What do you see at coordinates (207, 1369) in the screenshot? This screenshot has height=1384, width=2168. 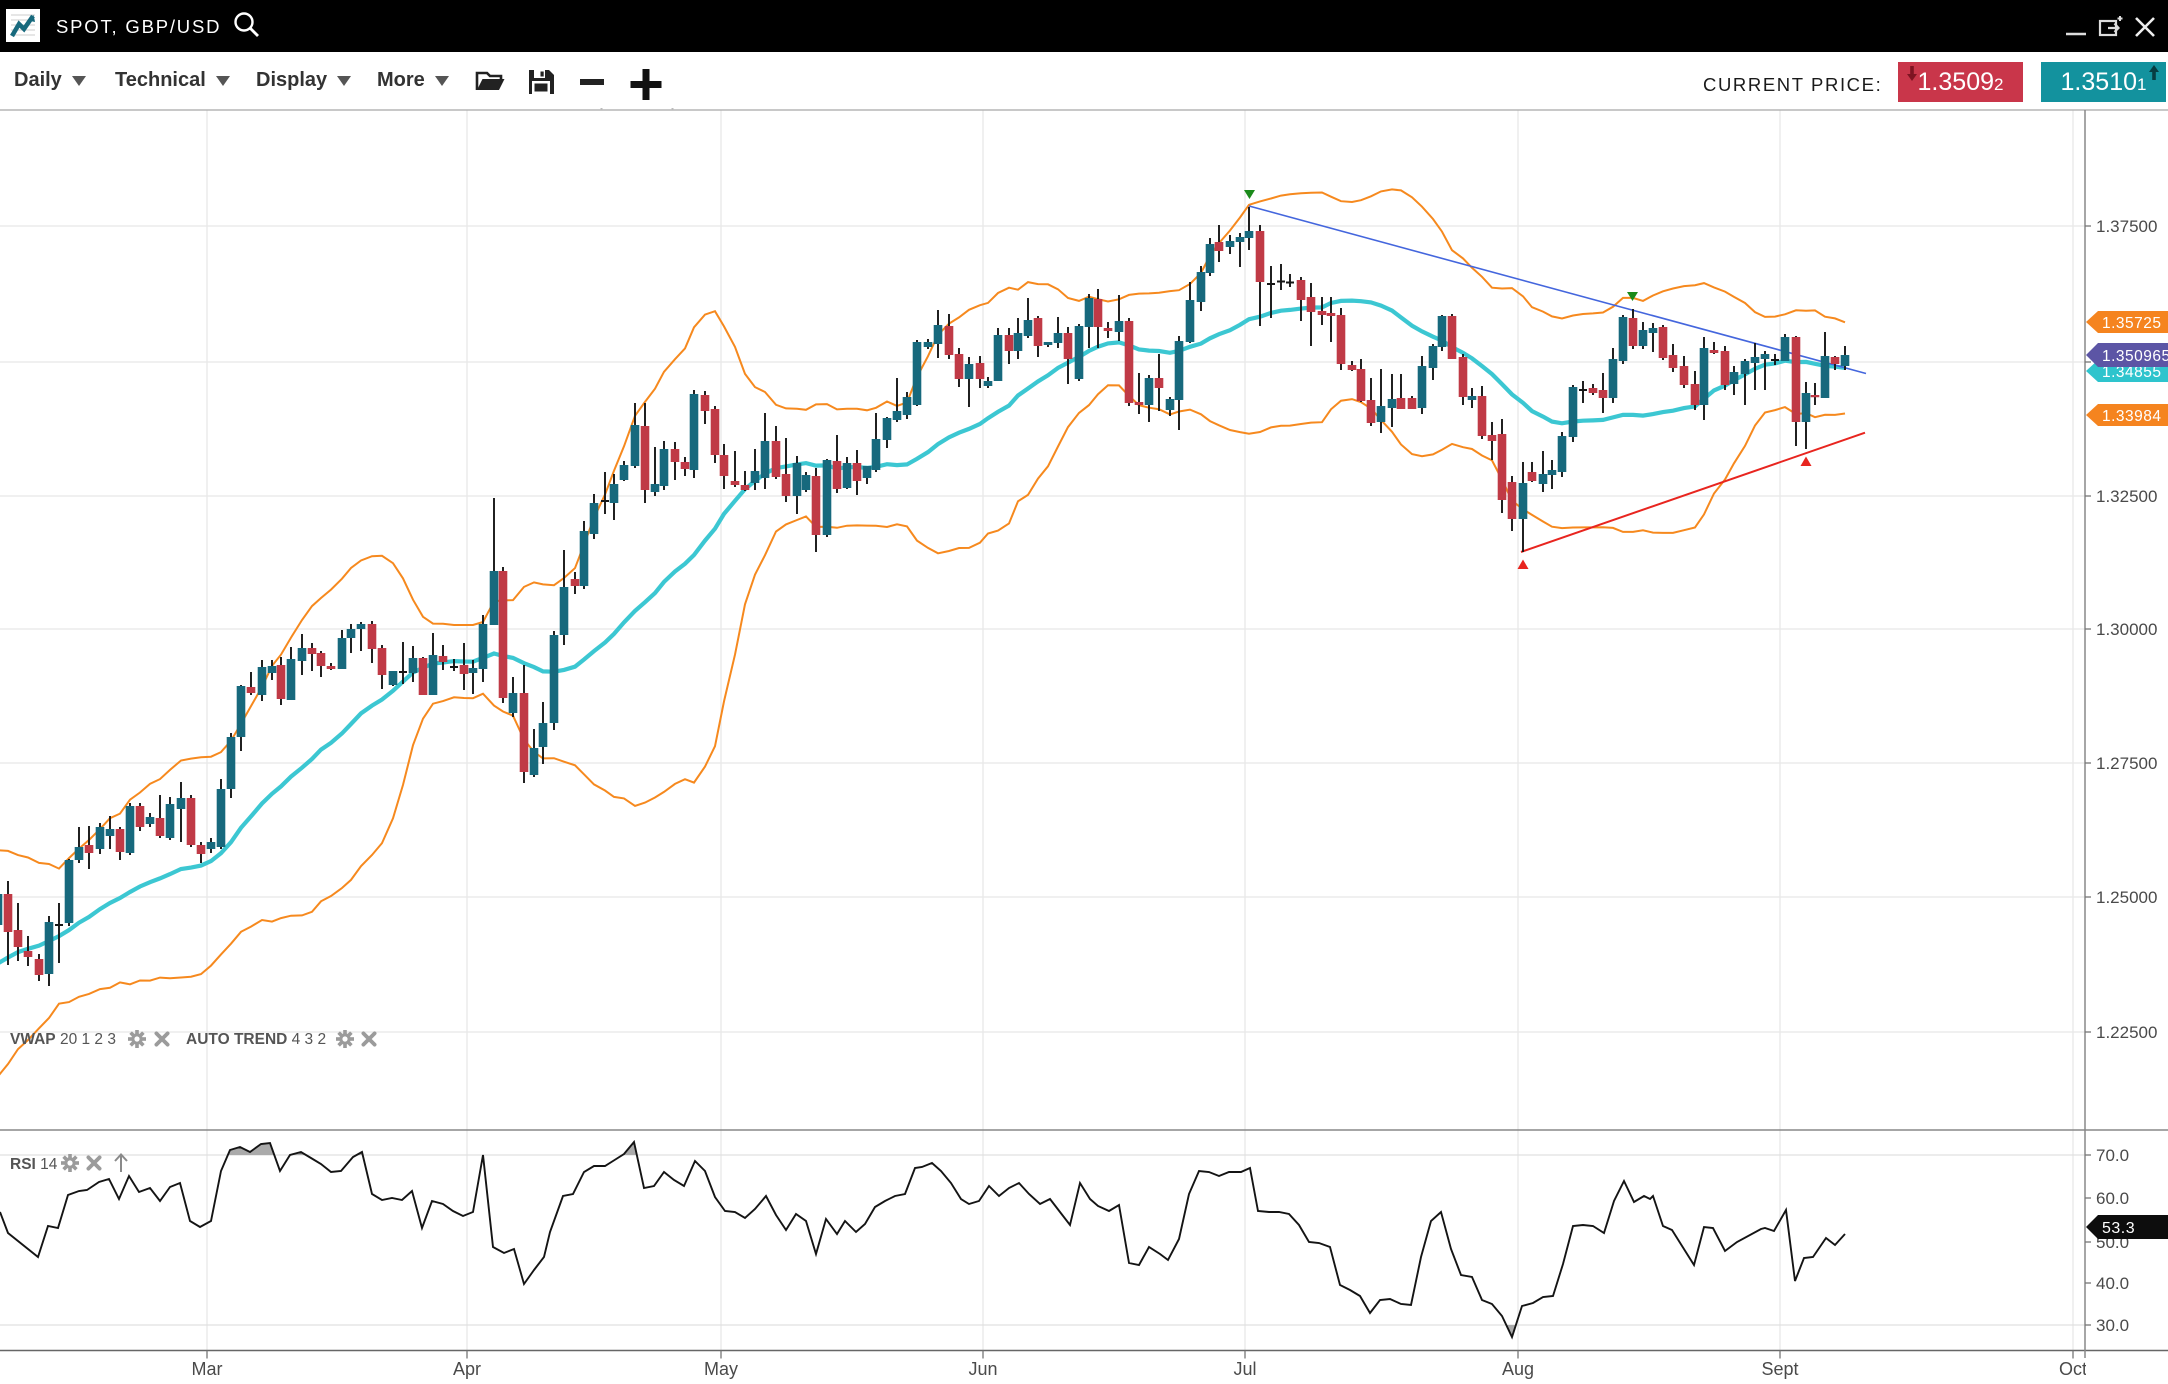 I see `svg-text: Mar` at bounding box center [207, 1369].